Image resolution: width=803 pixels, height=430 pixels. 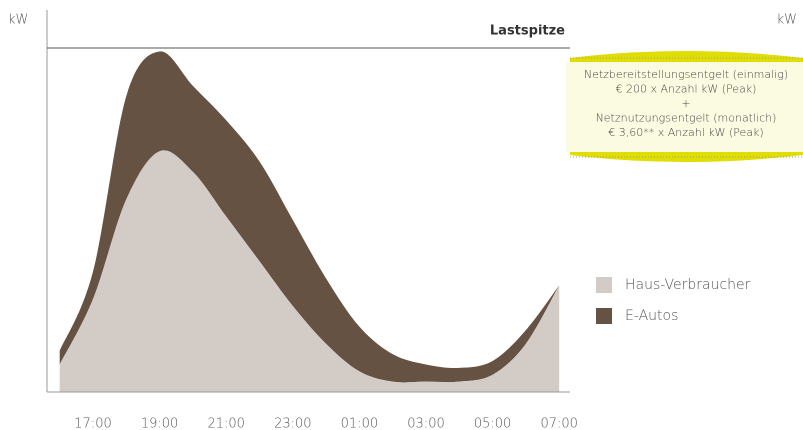 I want to click on panel-text: Netznutzungsentgelt (monatlich), so click(x=686, y=118).